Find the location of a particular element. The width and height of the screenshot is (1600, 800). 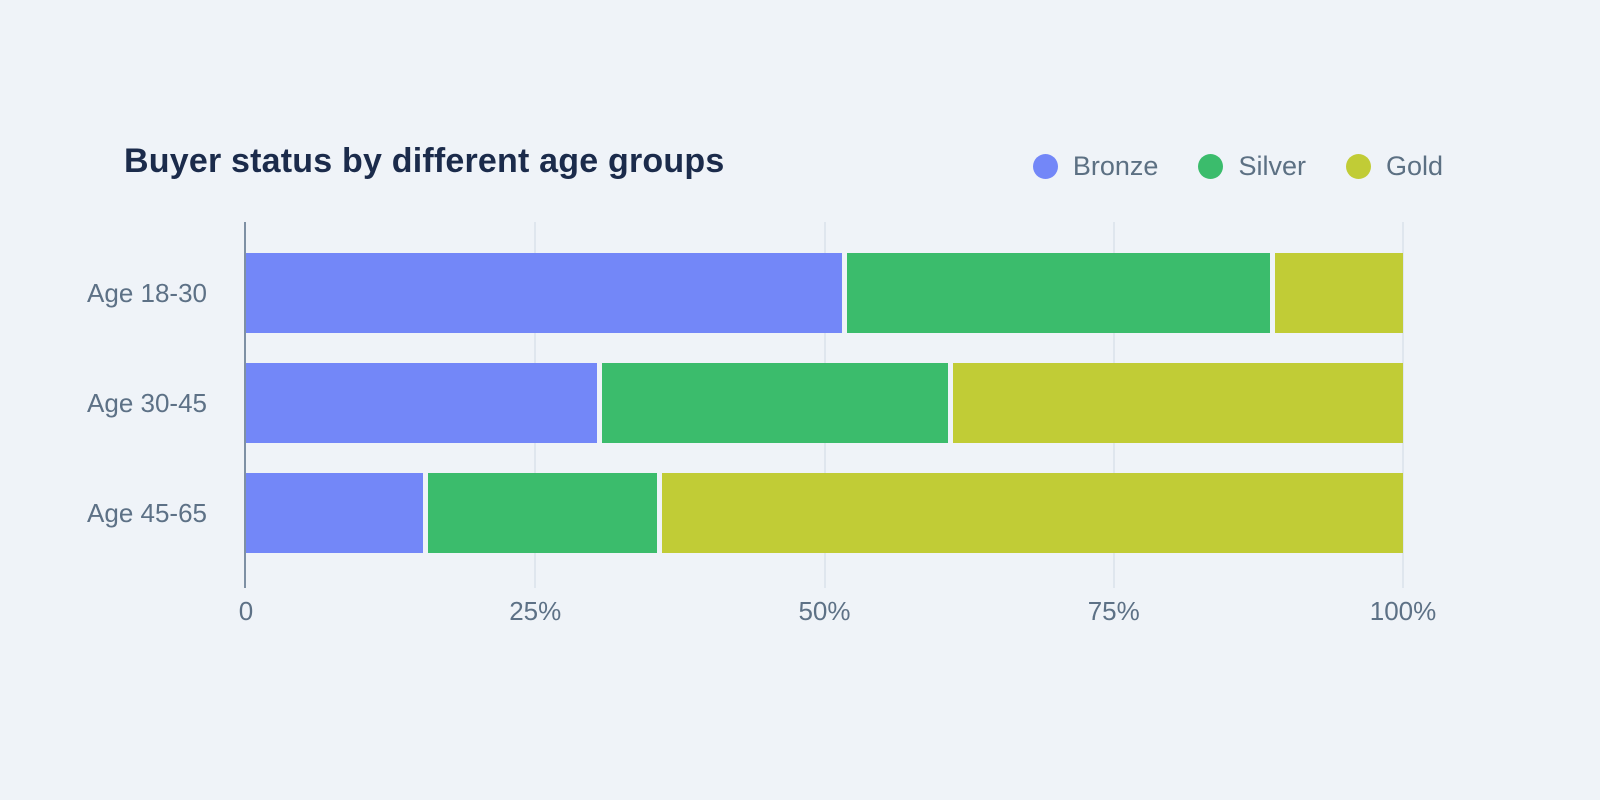

x-tick-label: 25% is located at coordinates (535, 611).